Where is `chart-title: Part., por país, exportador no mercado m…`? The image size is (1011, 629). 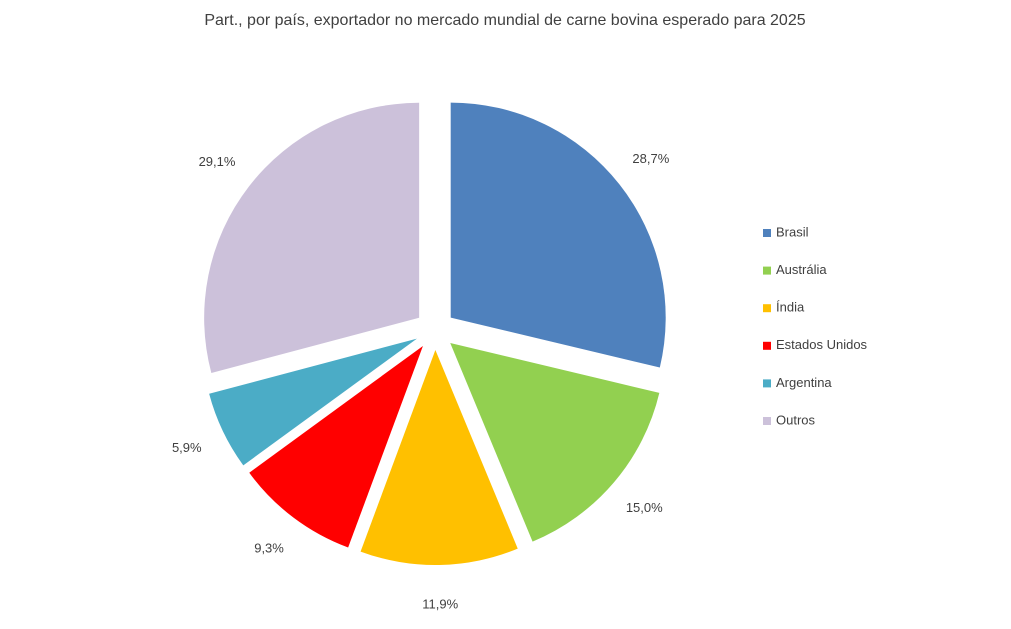 chart-title: Part., por país, exportador no mercado m… is located at coordinates (504, 20).